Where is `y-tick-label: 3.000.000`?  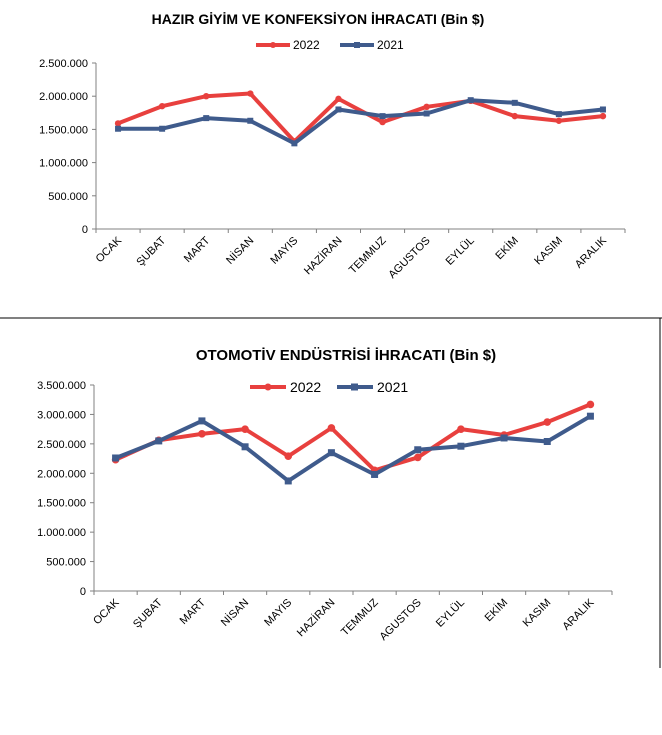 y-tick-label: 3.000.000 is located at coordinates (61, 415).